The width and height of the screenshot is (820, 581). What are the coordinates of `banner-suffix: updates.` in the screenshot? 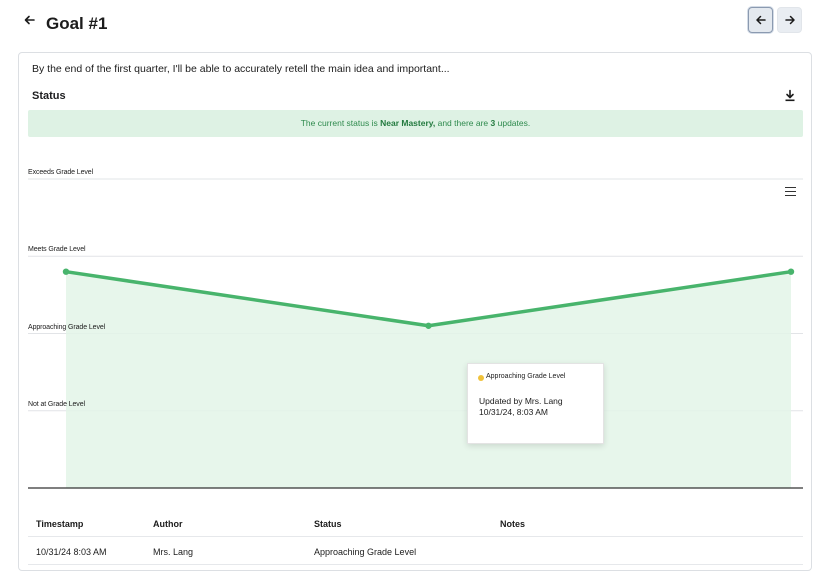 It's located at (513, 123).